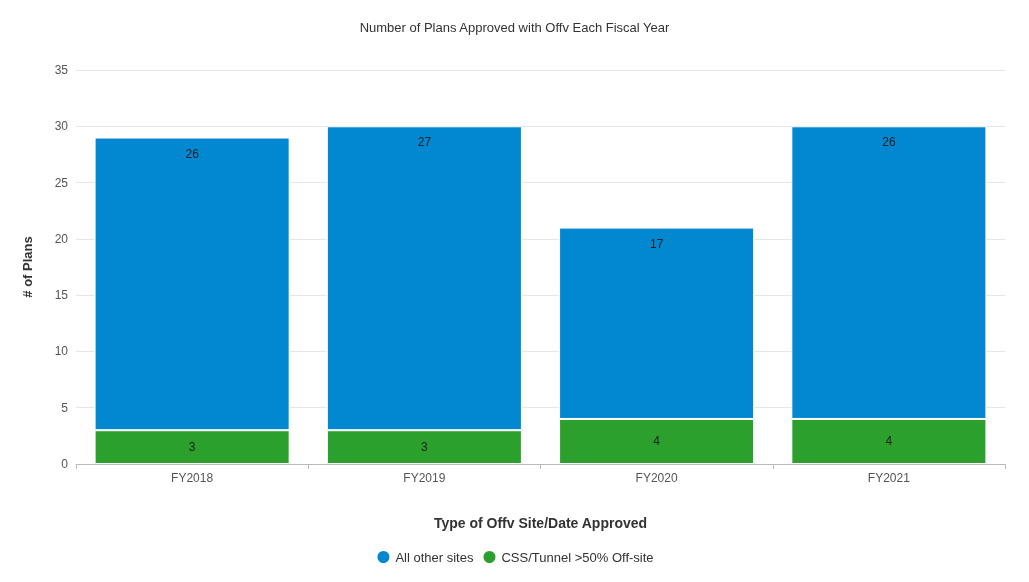 Image resolution: width=1029 pixels, height=582 pixels. I want to click on y-tick-label: 25, so click(61, 182).